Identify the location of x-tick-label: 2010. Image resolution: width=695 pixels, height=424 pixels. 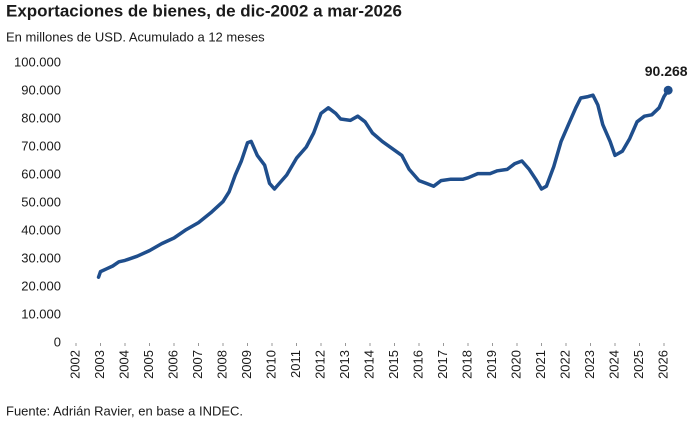
(270, 364).